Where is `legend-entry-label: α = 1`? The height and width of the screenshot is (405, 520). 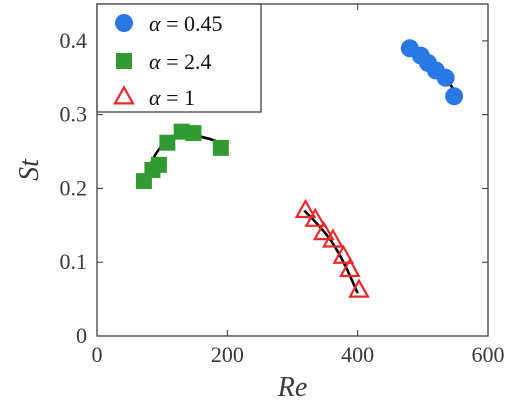
legend-entry-label: α = 1 is located at coordinates (172, 97).